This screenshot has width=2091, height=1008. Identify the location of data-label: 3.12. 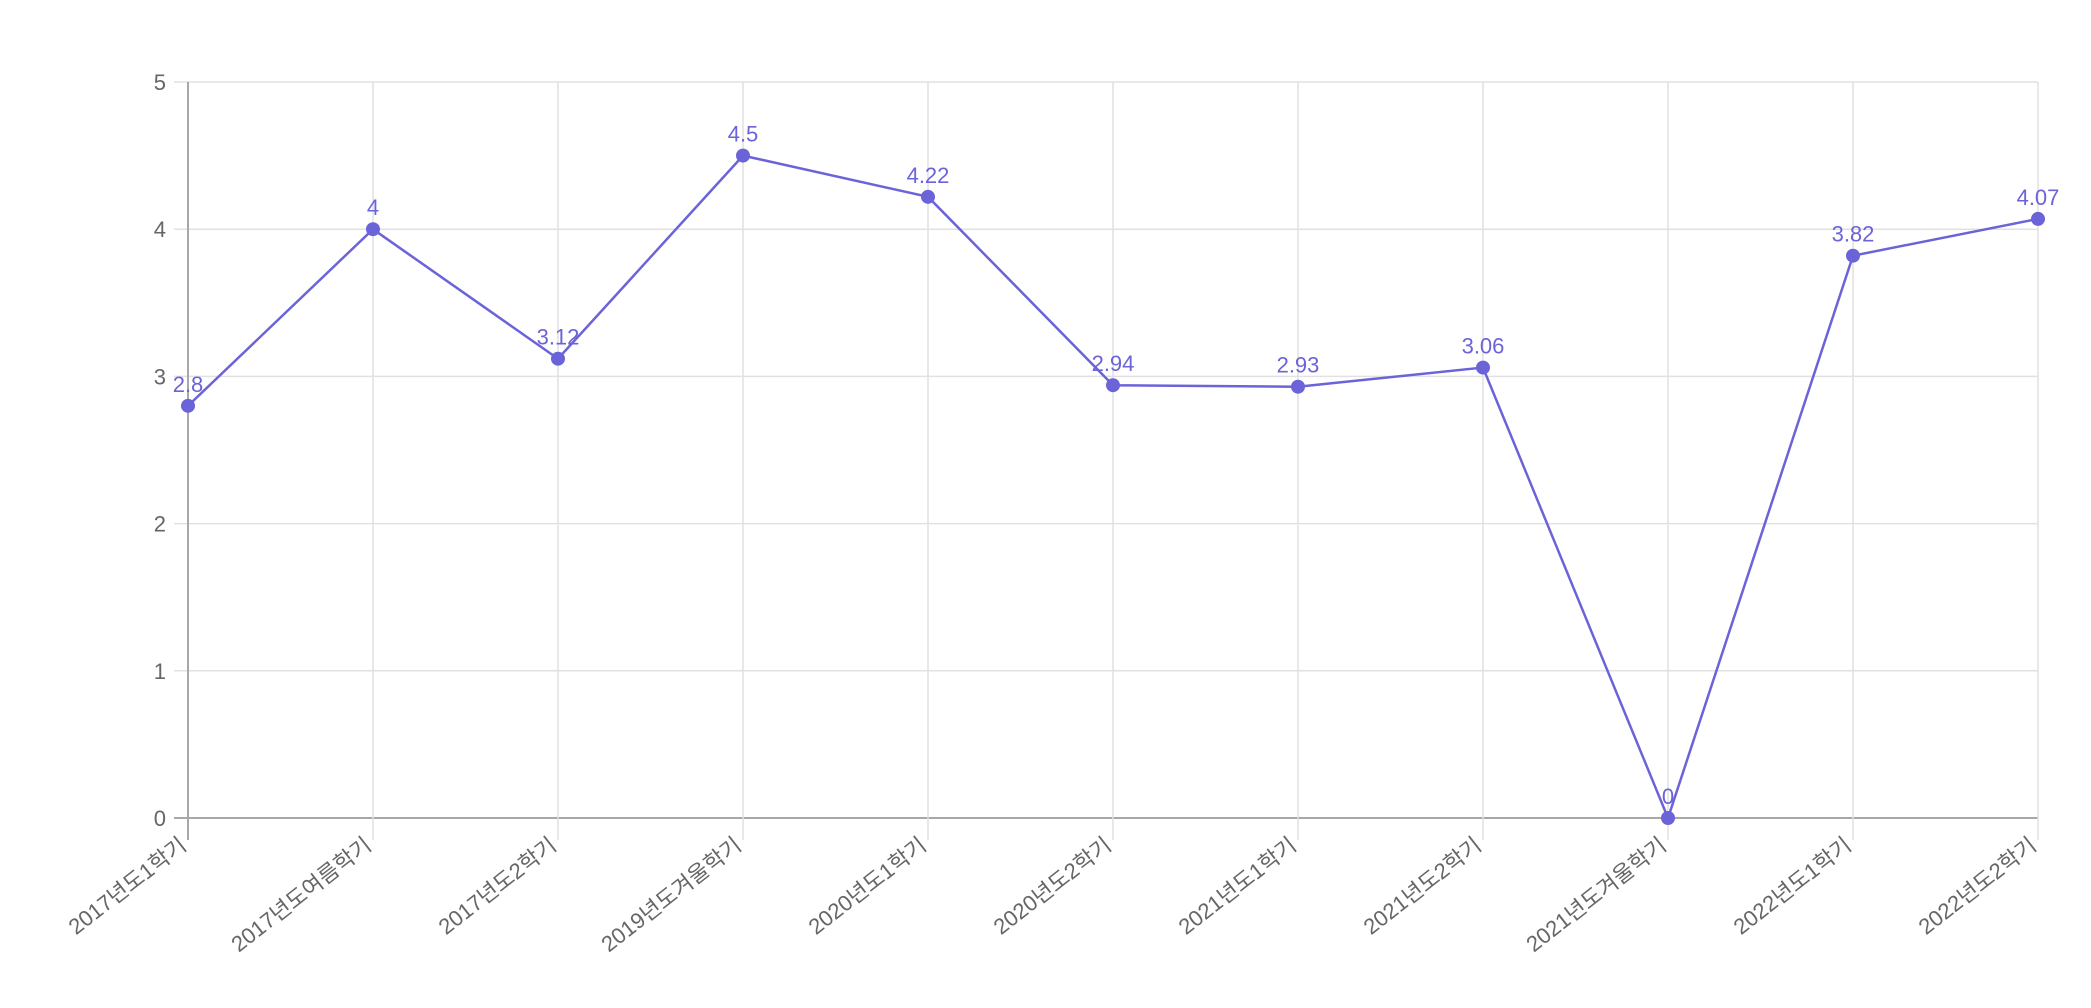
(558, 337).